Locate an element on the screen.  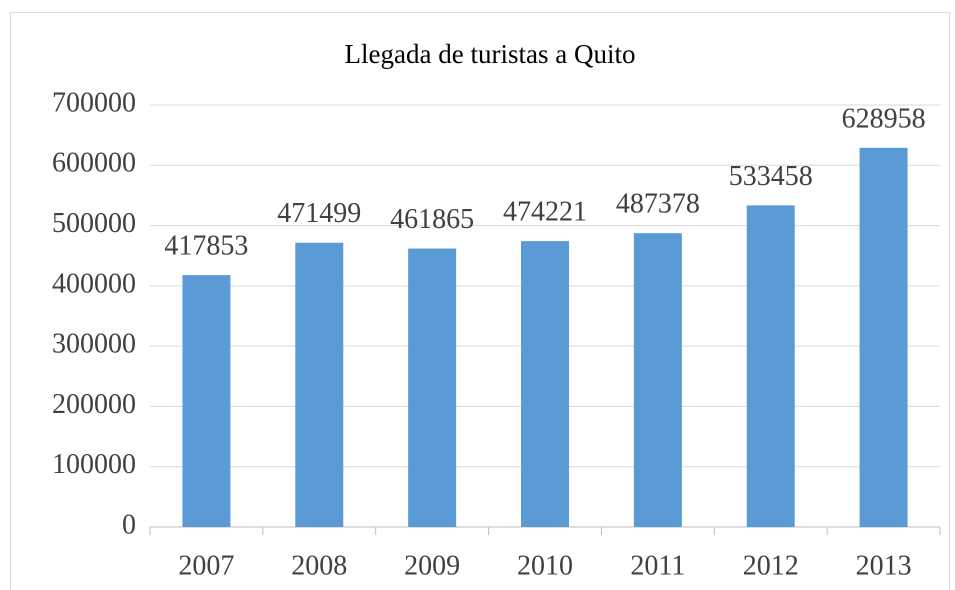
y-tick-label: 0 is located at coordinates (129, 524).